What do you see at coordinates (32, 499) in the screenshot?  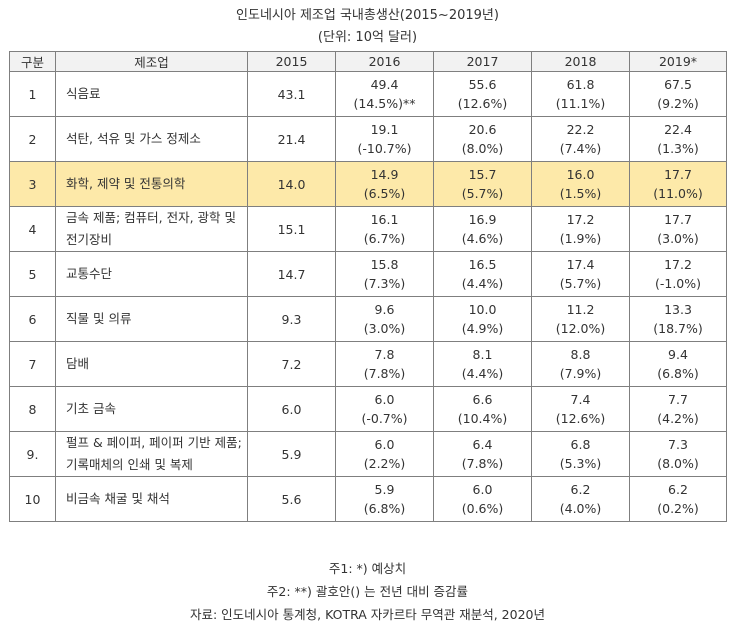 I see `row-number: 10` at bounding box center [32, 499].